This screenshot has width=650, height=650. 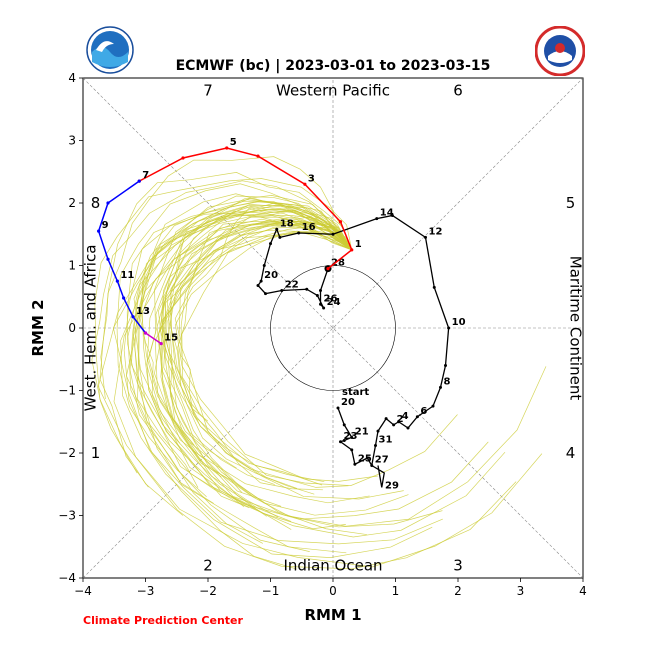 I want to click on y-tick-label: −4, so click(x=67, y=578).